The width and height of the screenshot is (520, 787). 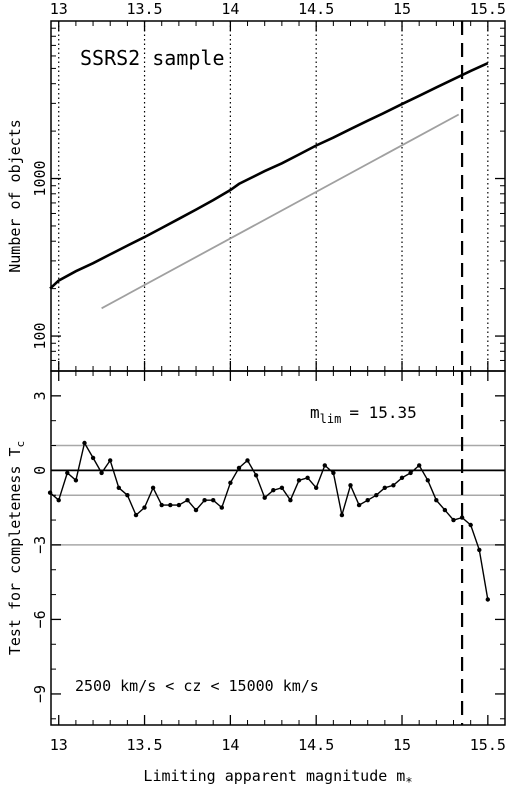 What do you see at coordinates (59, 745) in the screenshot?
I see `bottom-xtick-label-0: 13` at bounding box center [59, 745].